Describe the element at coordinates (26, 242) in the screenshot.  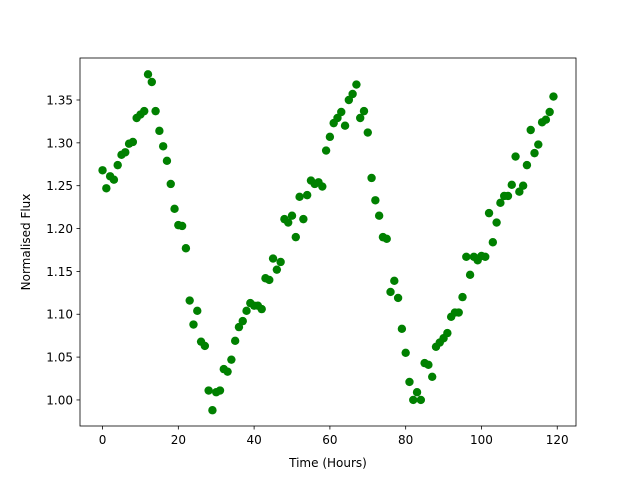
I see `y-axis-label: Normalised Flux` at that location.